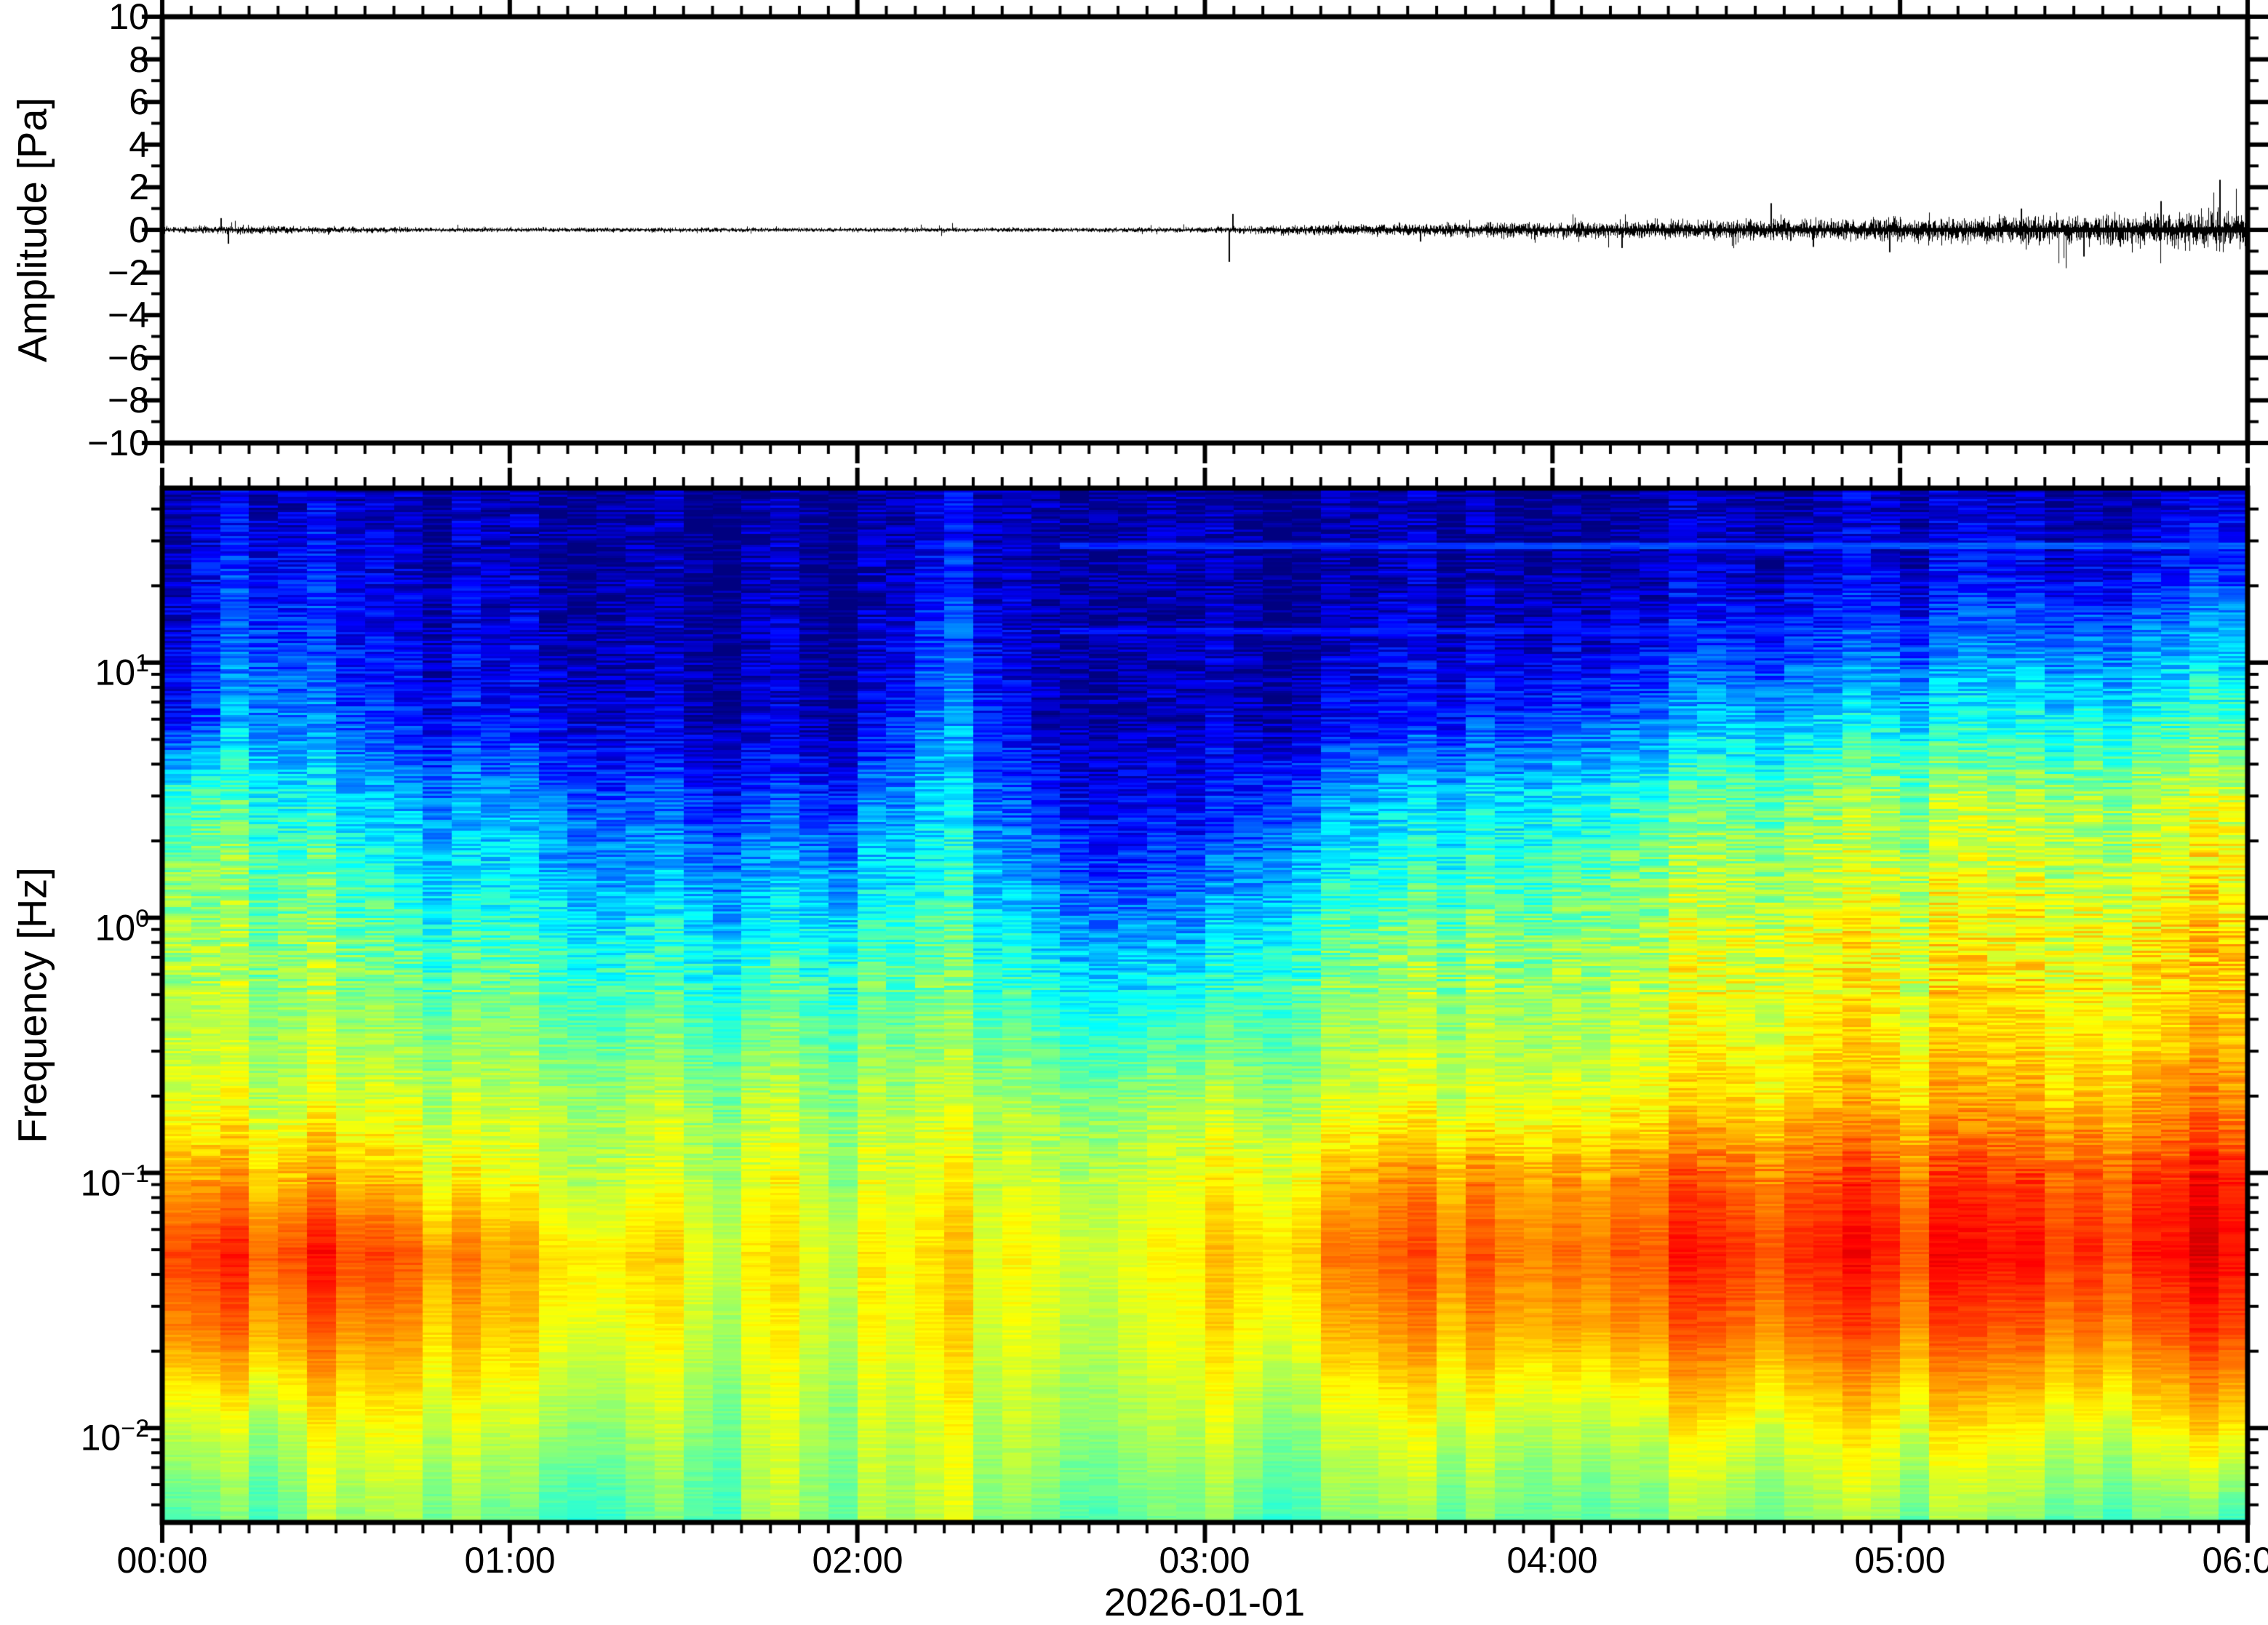 Image resolution: width=2268 pixels, height=1625 pixels. Describe the element at coordinates (139, 229) in the screenshot. I see `amp-ytick-0: 0` at that location.